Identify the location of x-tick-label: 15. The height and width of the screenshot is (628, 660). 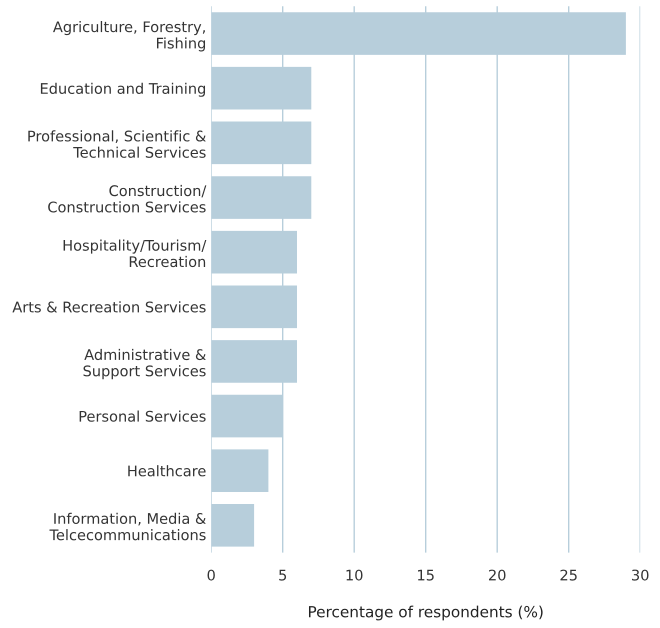
(426, 575).